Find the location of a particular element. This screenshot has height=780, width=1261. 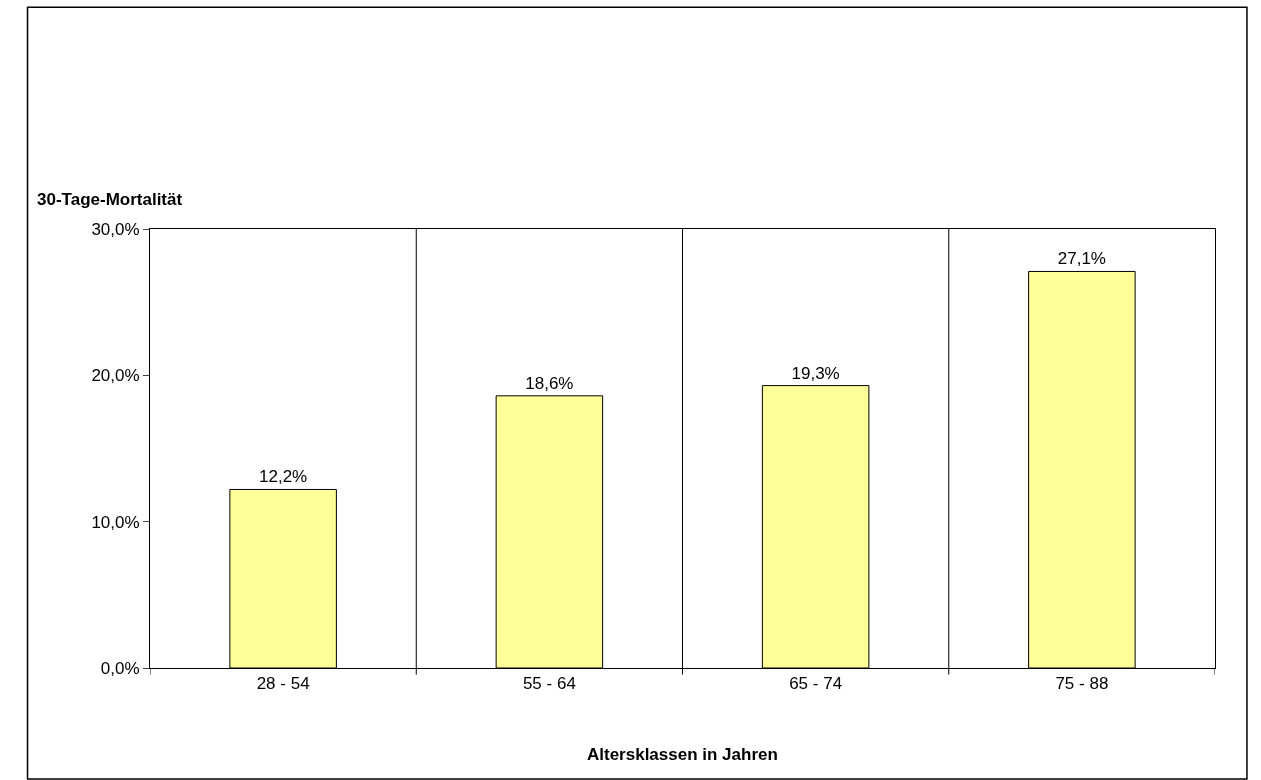

x-axis-title: Altersklassen in Jahren is located at coordinates (682, 754).